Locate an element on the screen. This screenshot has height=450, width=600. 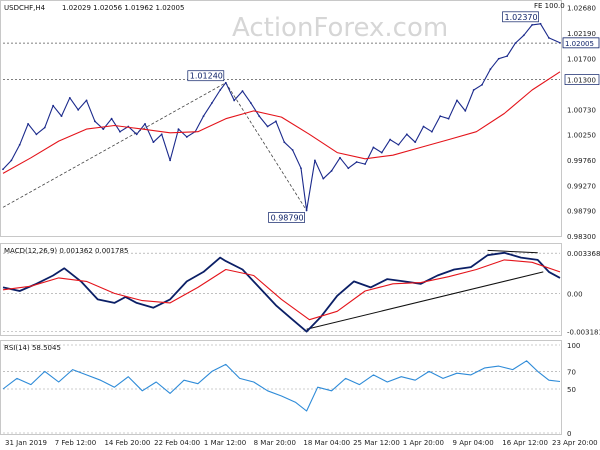
last-price-tag is located at coordinates (581, 43).